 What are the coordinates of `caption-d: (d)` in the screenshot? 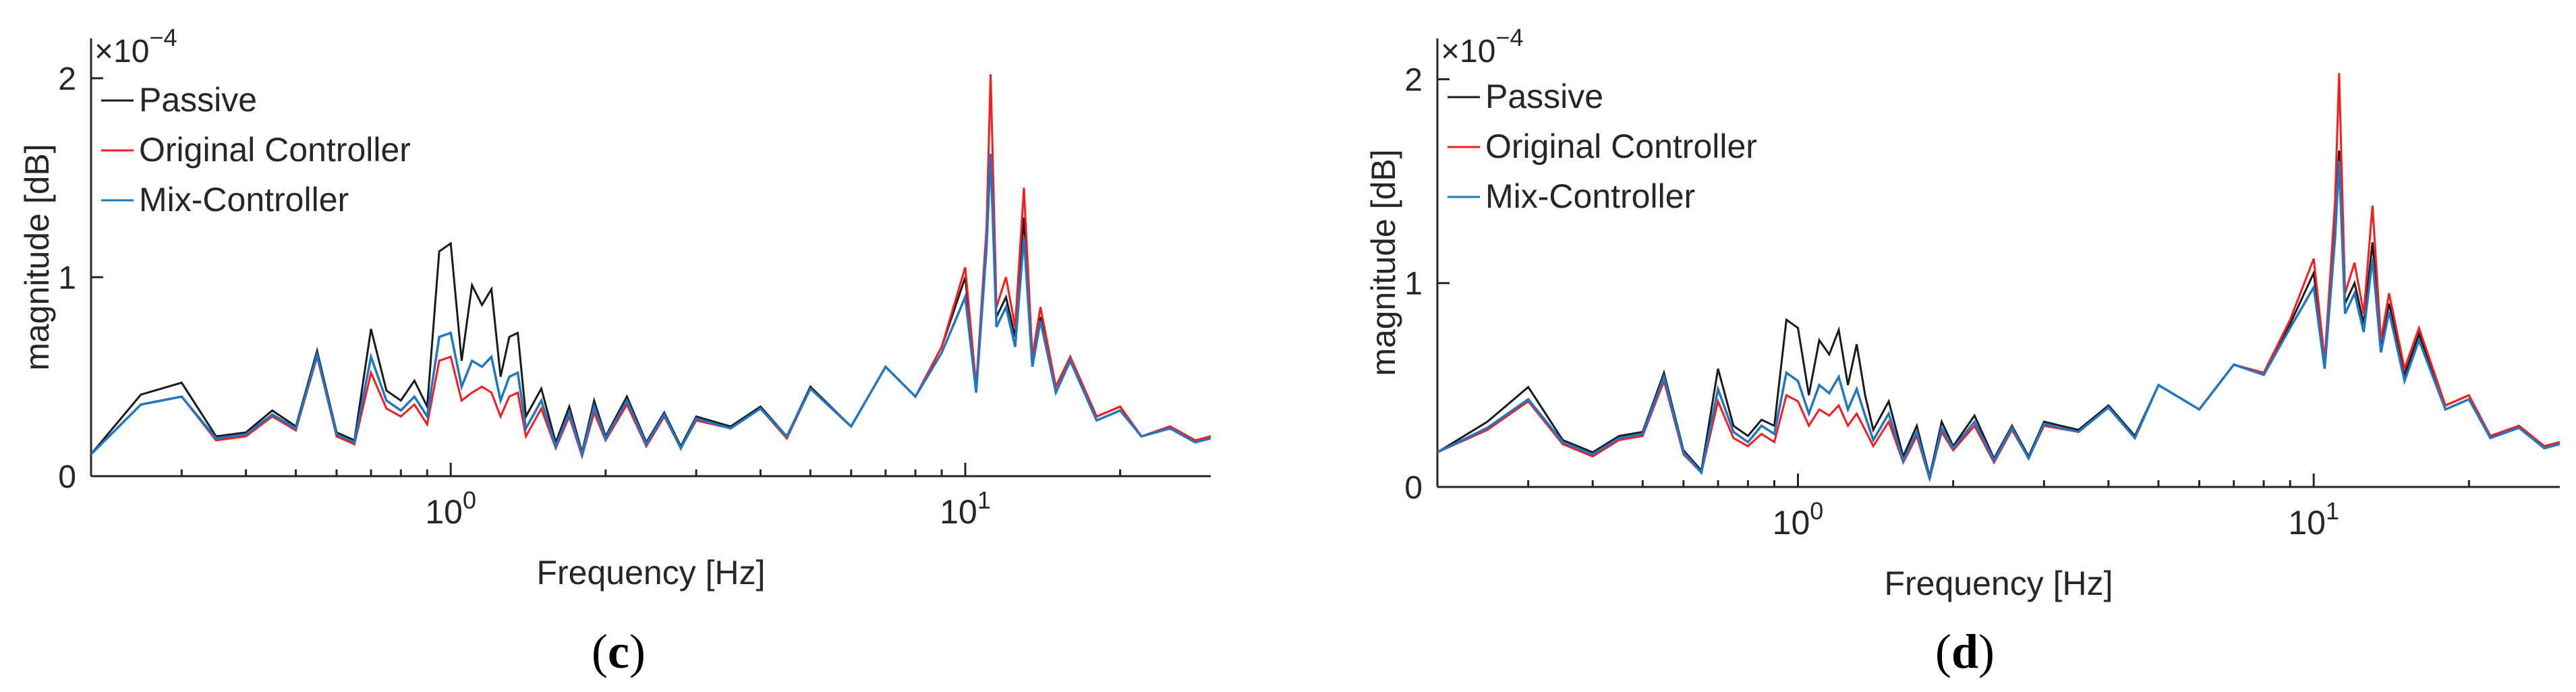 It's located at (1965, 652).